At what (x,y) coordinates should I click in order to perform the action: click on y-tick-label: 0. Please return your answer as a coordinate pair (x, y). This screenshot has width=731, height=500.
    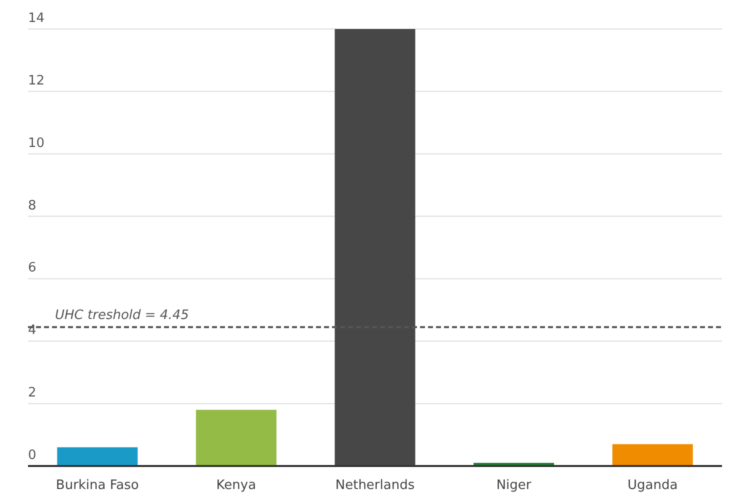
    Looking at the image, I should click on (32, 455).